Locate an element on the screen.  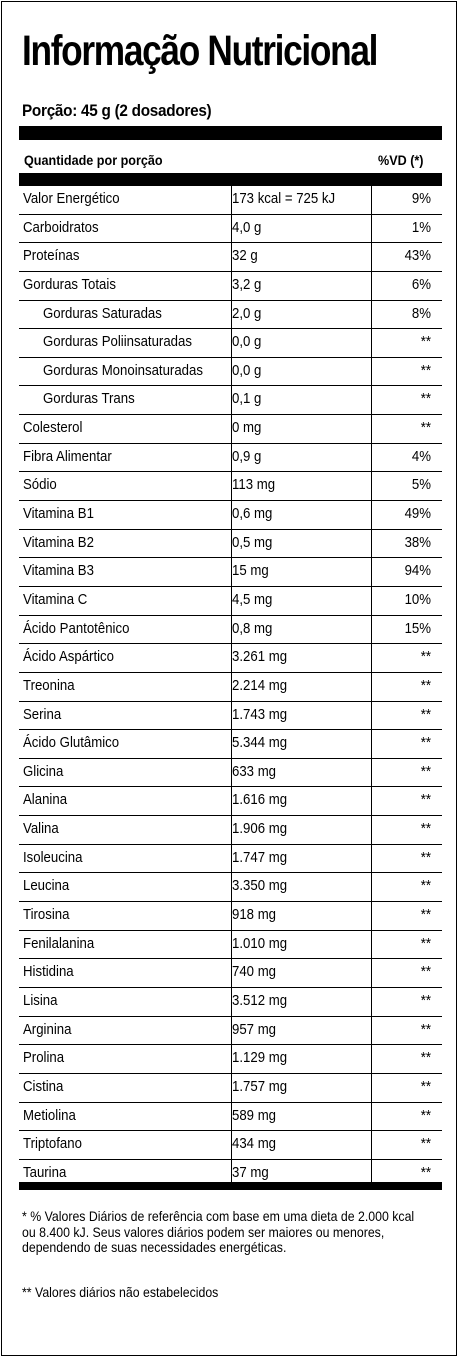
table-row: Prolina 1.129 mg ** is located at coordinates (230, 1059).